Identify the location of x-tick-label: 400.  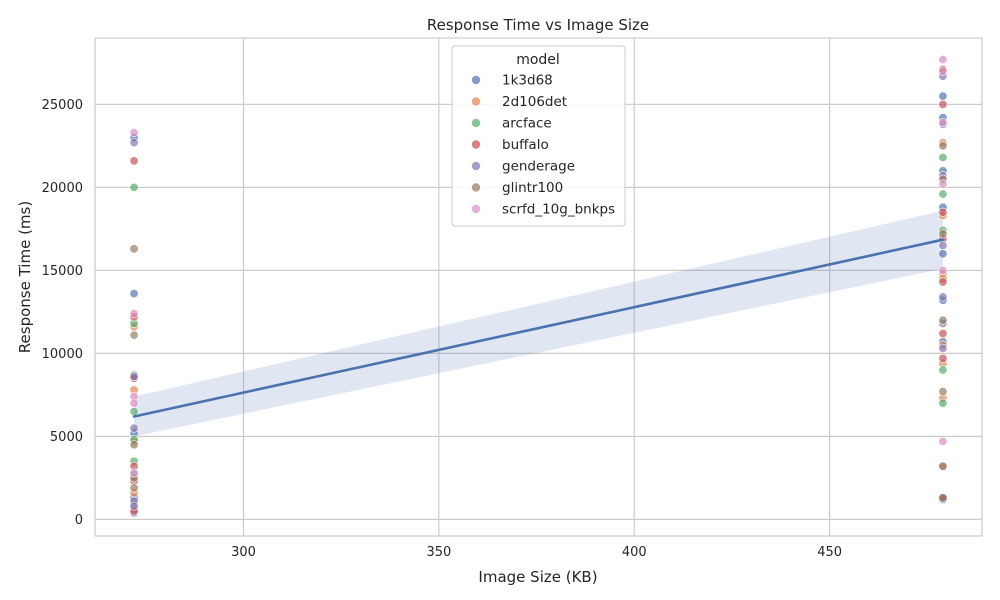
(634, 552).